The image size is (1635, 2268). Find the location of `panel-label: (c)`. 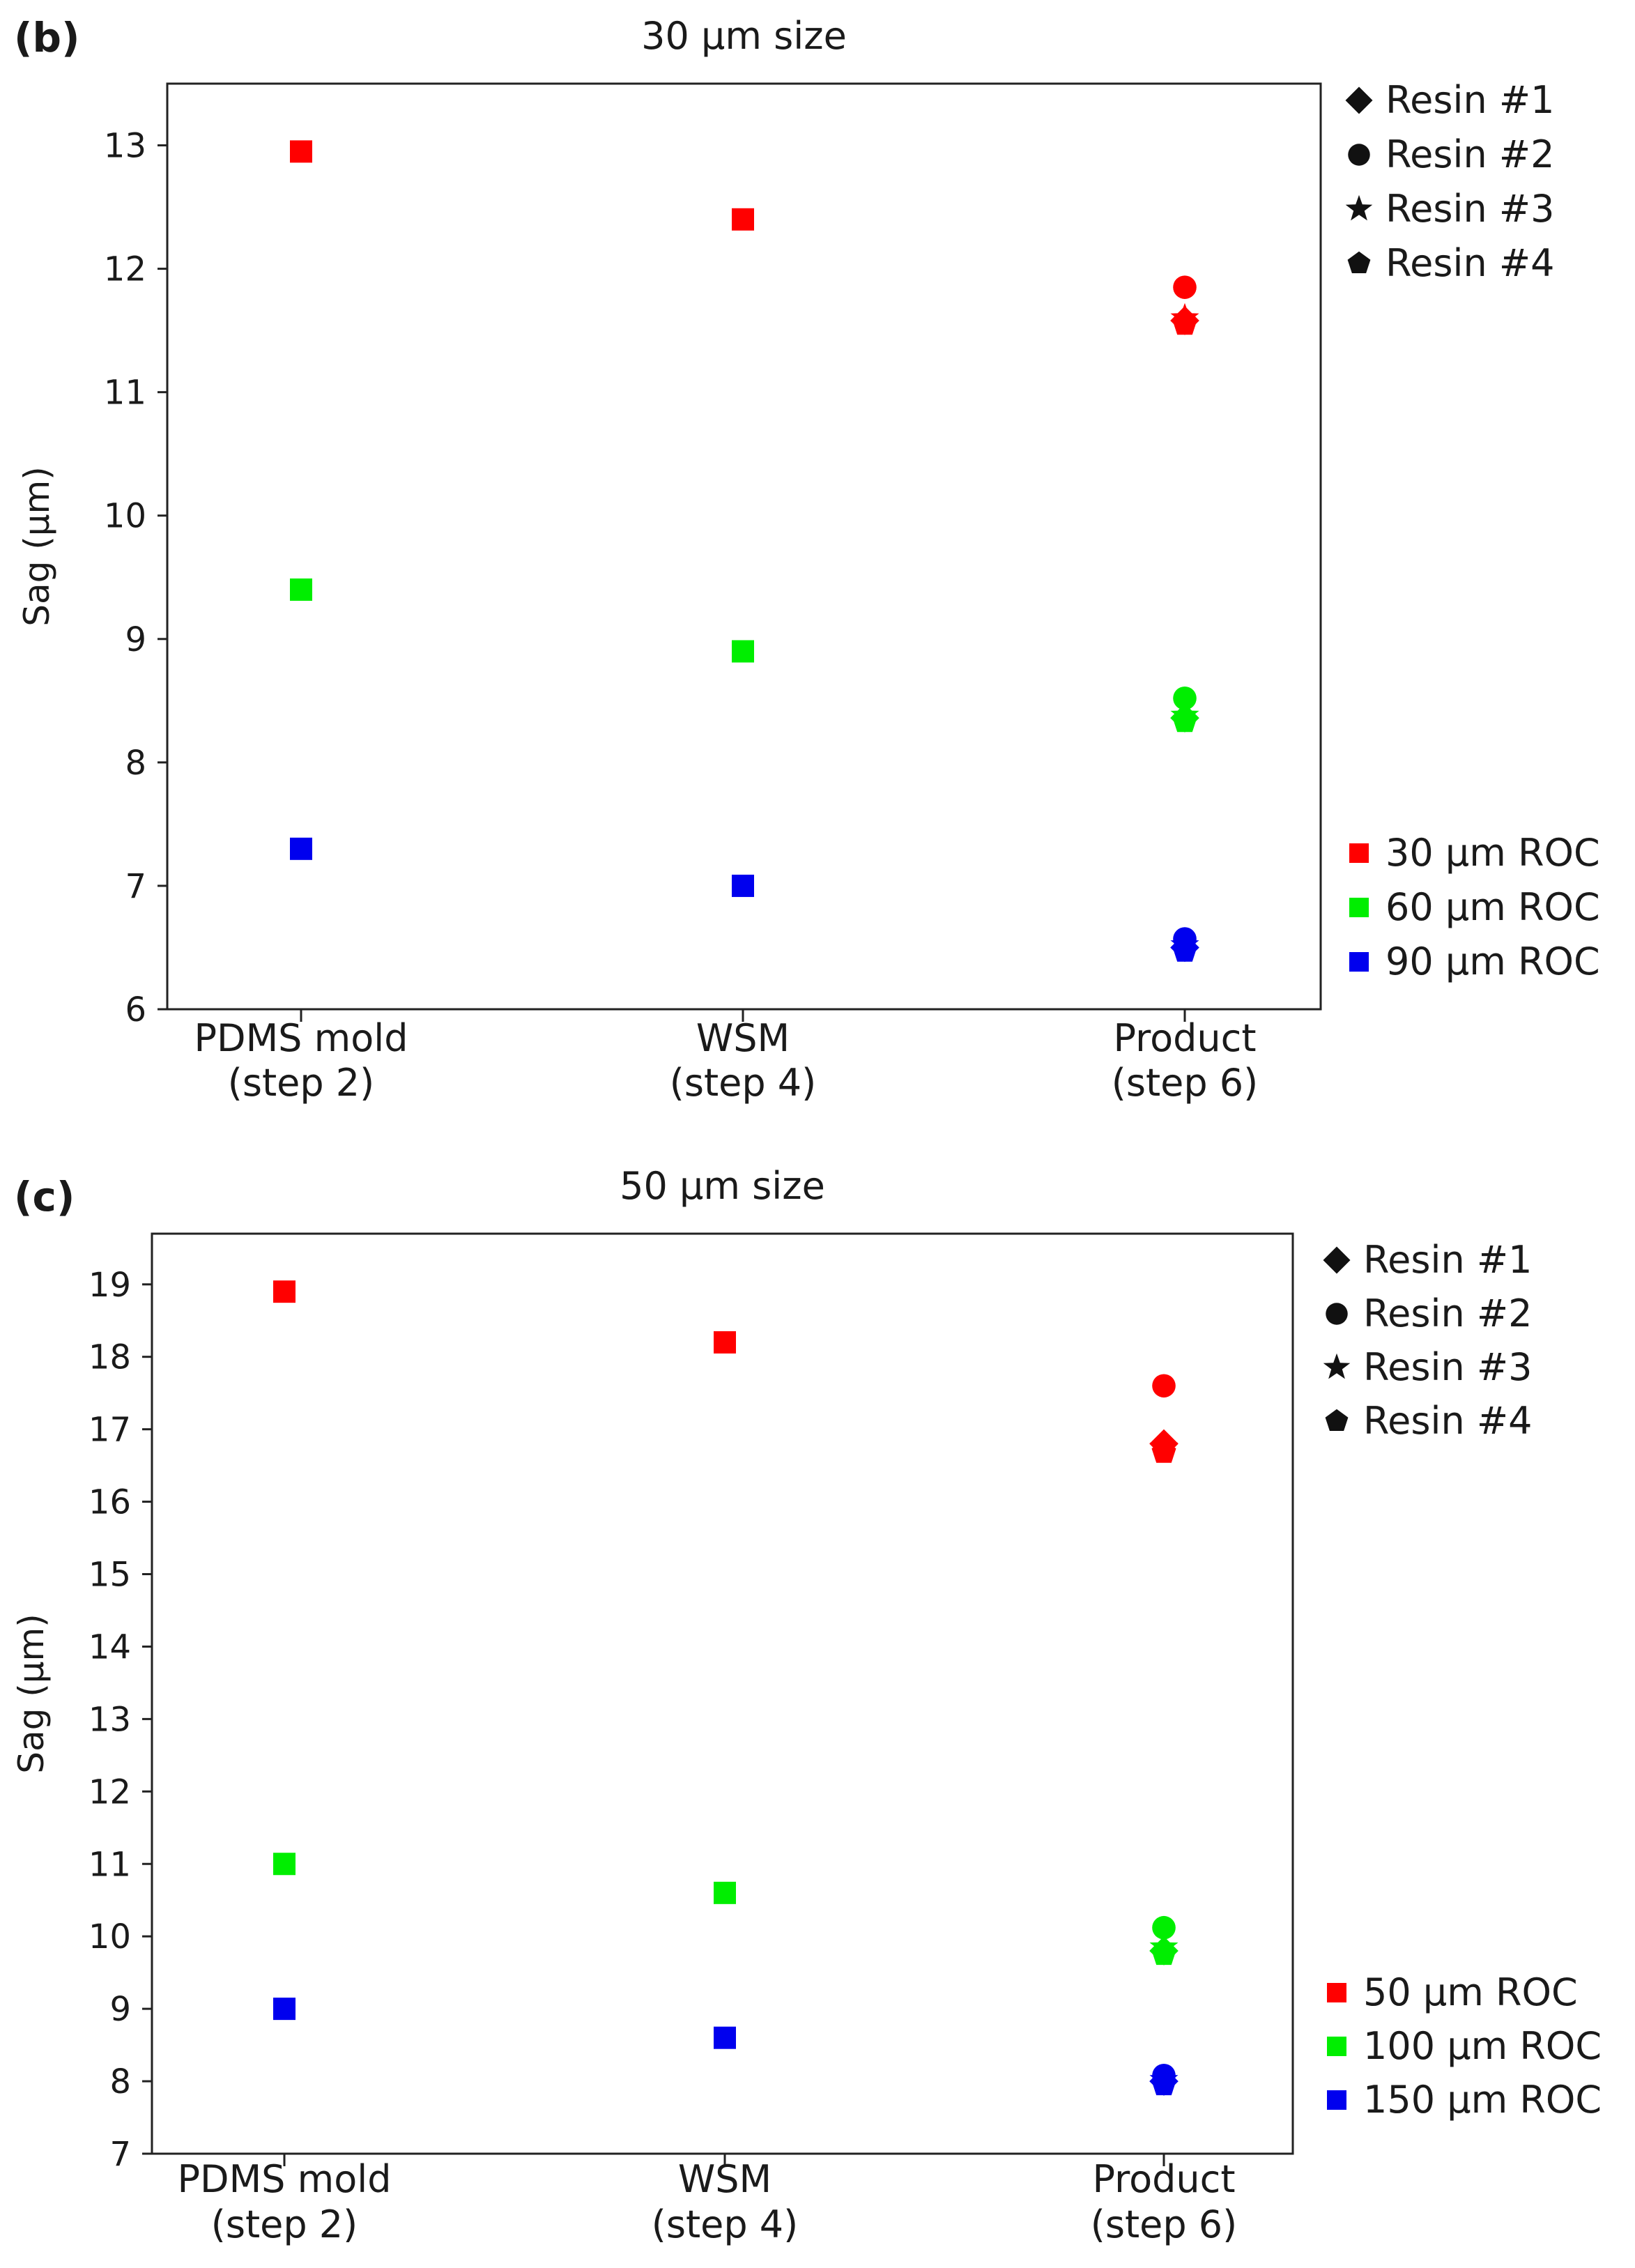

panel-label: (c) is located at coordinates (44, 1197).